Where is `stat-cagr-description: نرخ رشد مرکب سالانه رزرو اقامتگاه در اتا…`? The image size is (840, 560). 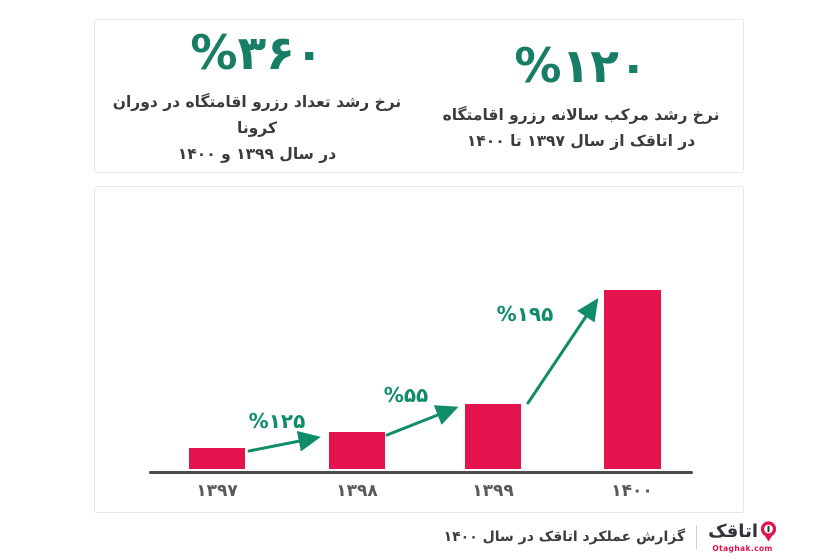
stat-cagr-description: نرخ رشد مرکب سالانه رزرو اقامتگاه در اتا… is located at coordinates (581, 128).